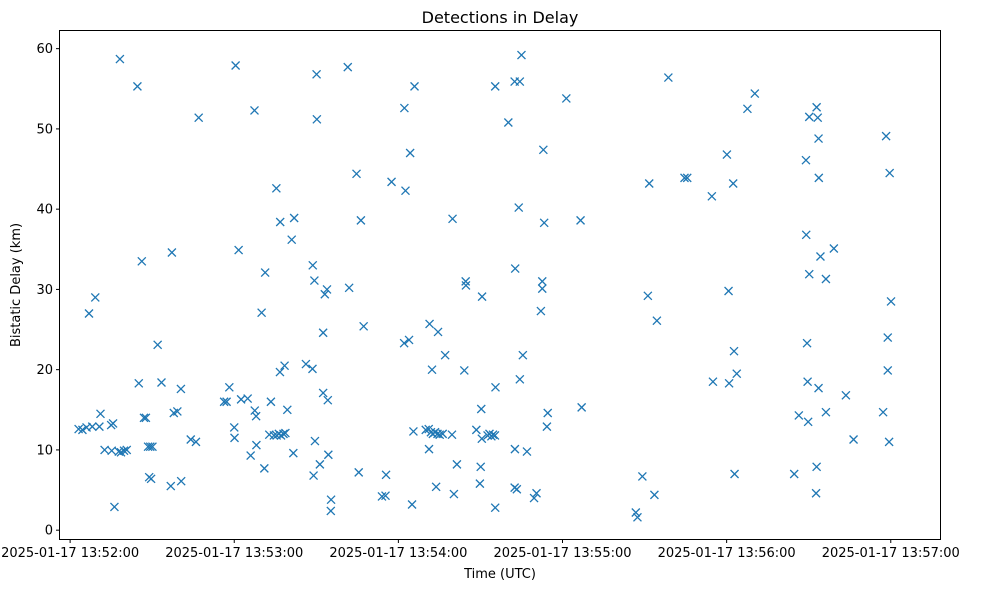 This screenshot has width=985, height=590. Describe the element at coordinates (234, 553) in the screenshot. I see `x-tick-label: 2025-01-17 13:53:00` at that location.